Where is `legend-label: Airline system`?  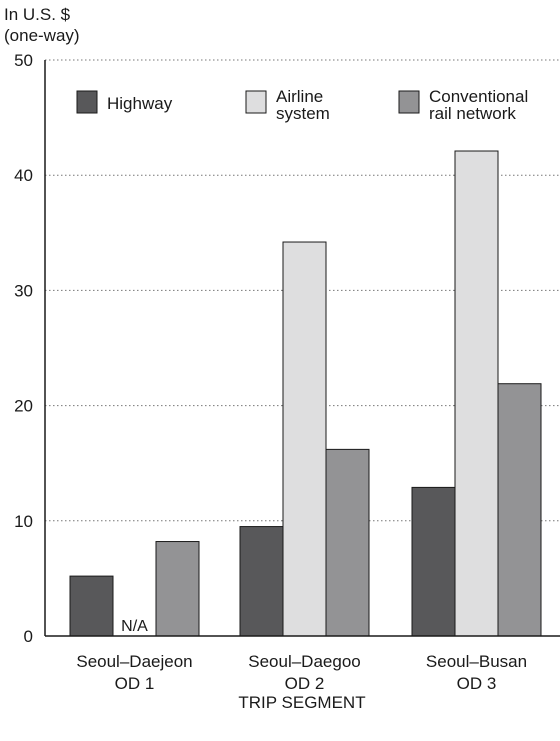 legend-label: Airline system is located at coordinates (303, 105).